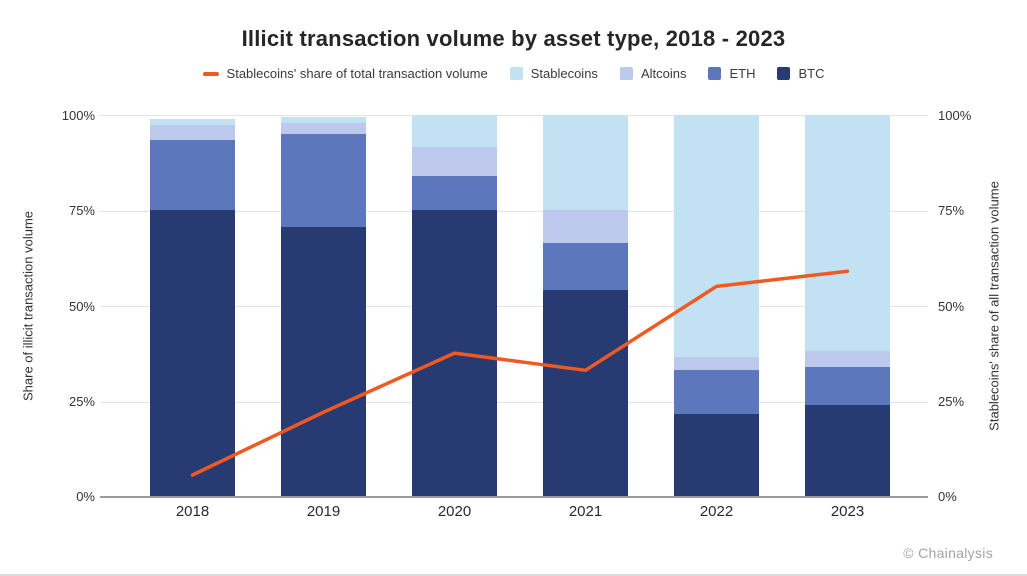 The width and height of the screenshot is (1027, 576). What do you see at coordinates (716, 364) in the screenshot?
I see `bar-segment-altcoins-2022` at bounding box center [716, 364].